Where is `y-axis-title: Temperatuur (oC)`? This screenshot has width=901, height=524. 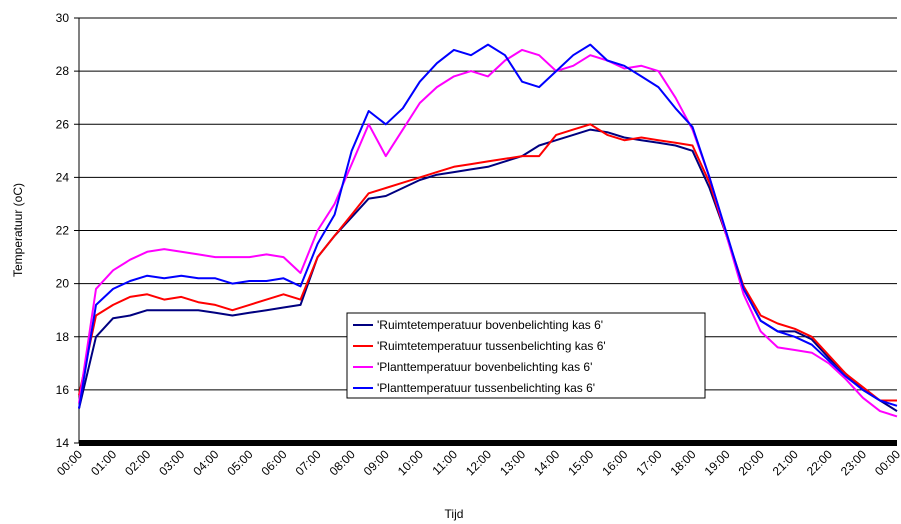 y-axis-title: Temperatuur (oC) is located at coordinates (18, 230).